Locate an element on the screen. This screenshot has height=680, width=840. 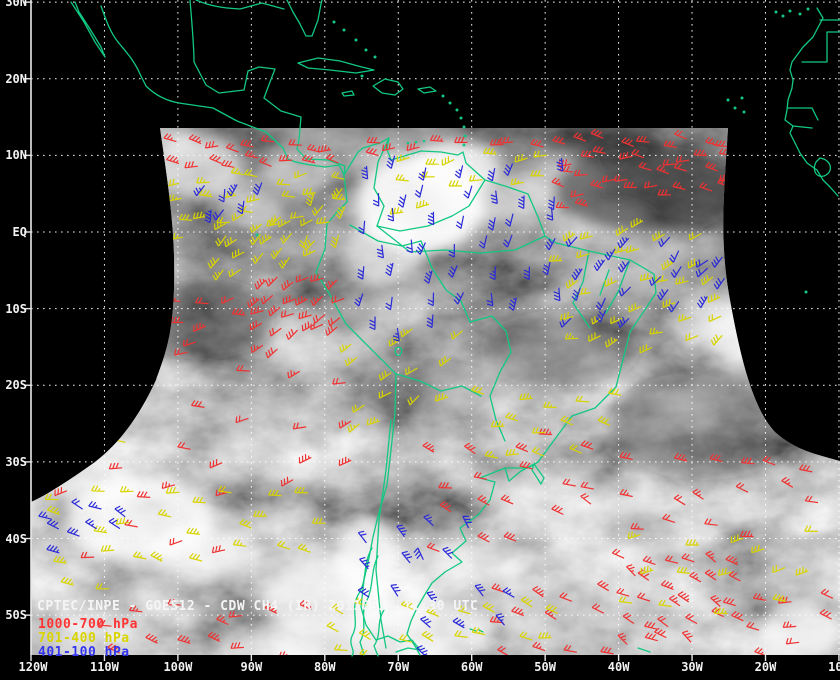
border-venezuela-brazil is located at coordinates (431, 205).